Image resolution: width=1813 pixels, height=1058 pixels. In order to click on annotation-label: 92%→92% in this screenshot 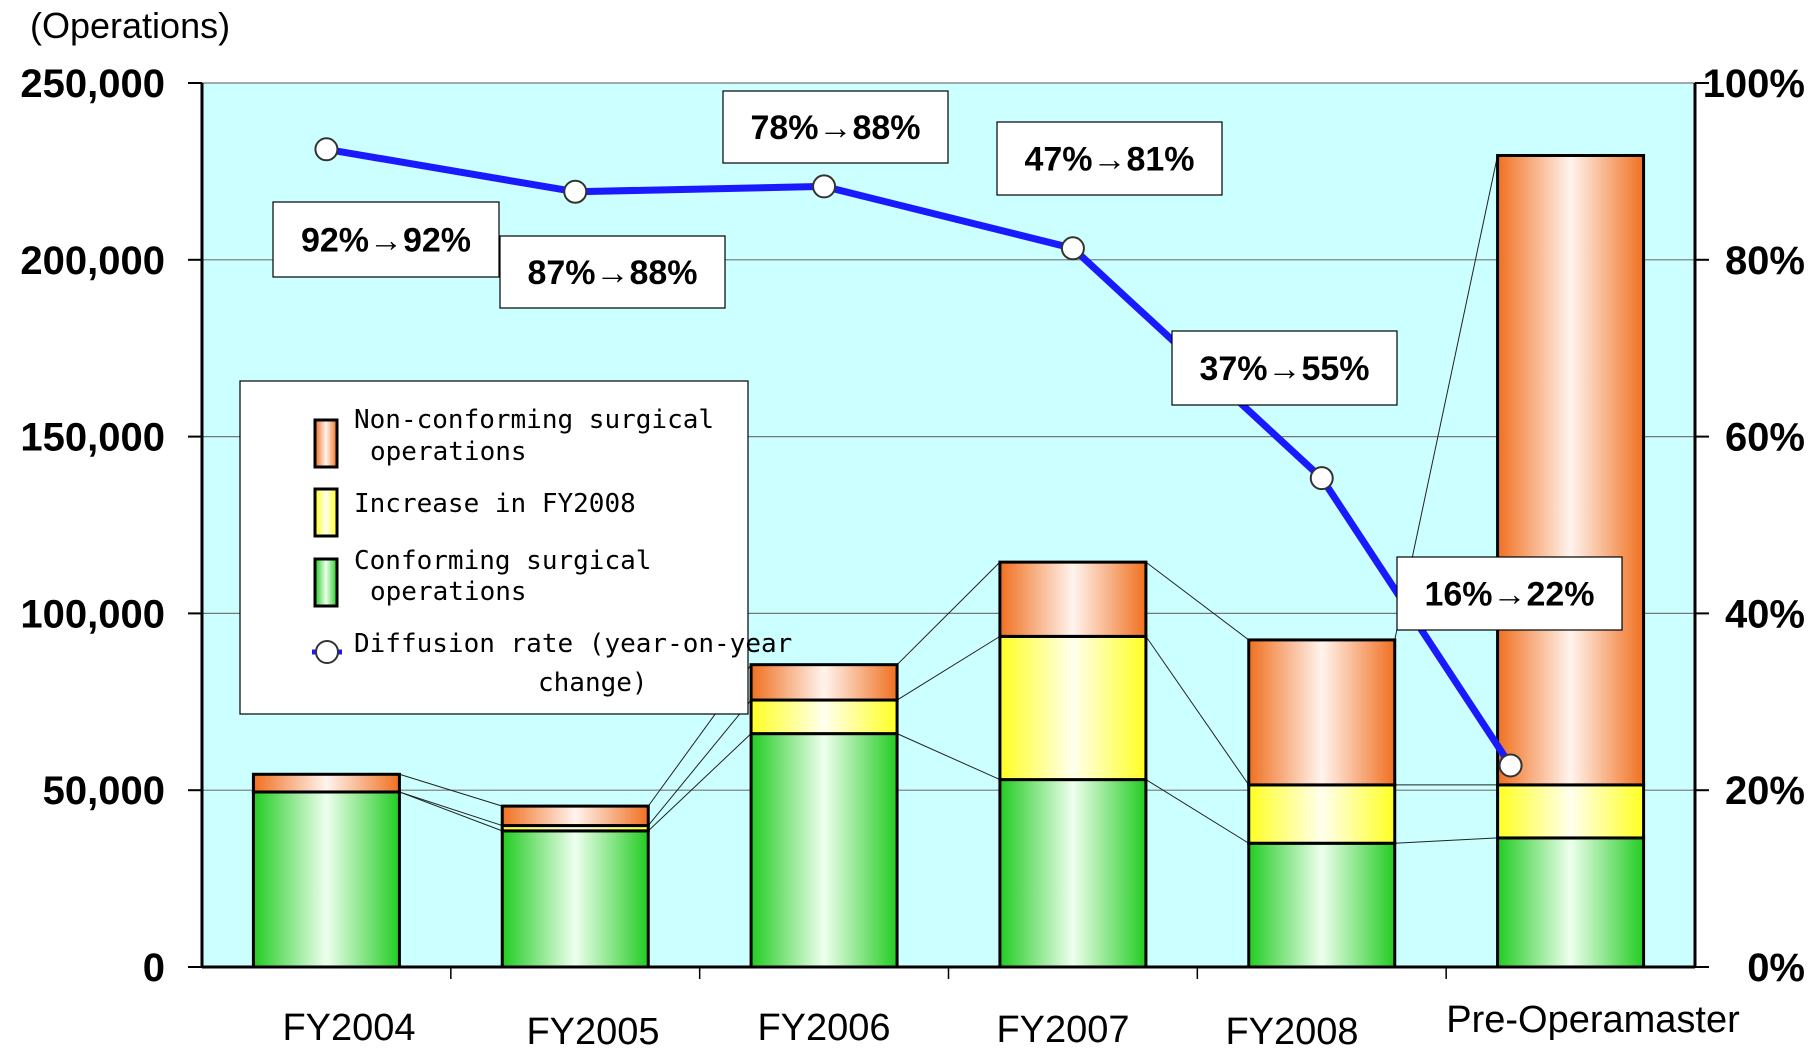, I will do `click(386, 241)`.